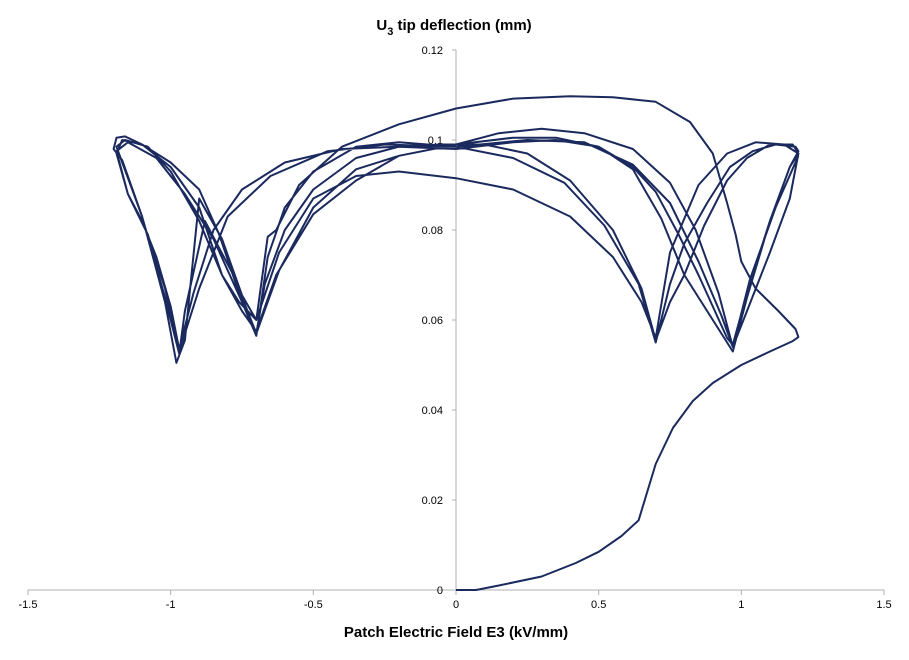 The image size is (909, 660). Describe the element at coordinates (432, 51) in the screenshot. I see `y-tick-label: 0.12` at that location.